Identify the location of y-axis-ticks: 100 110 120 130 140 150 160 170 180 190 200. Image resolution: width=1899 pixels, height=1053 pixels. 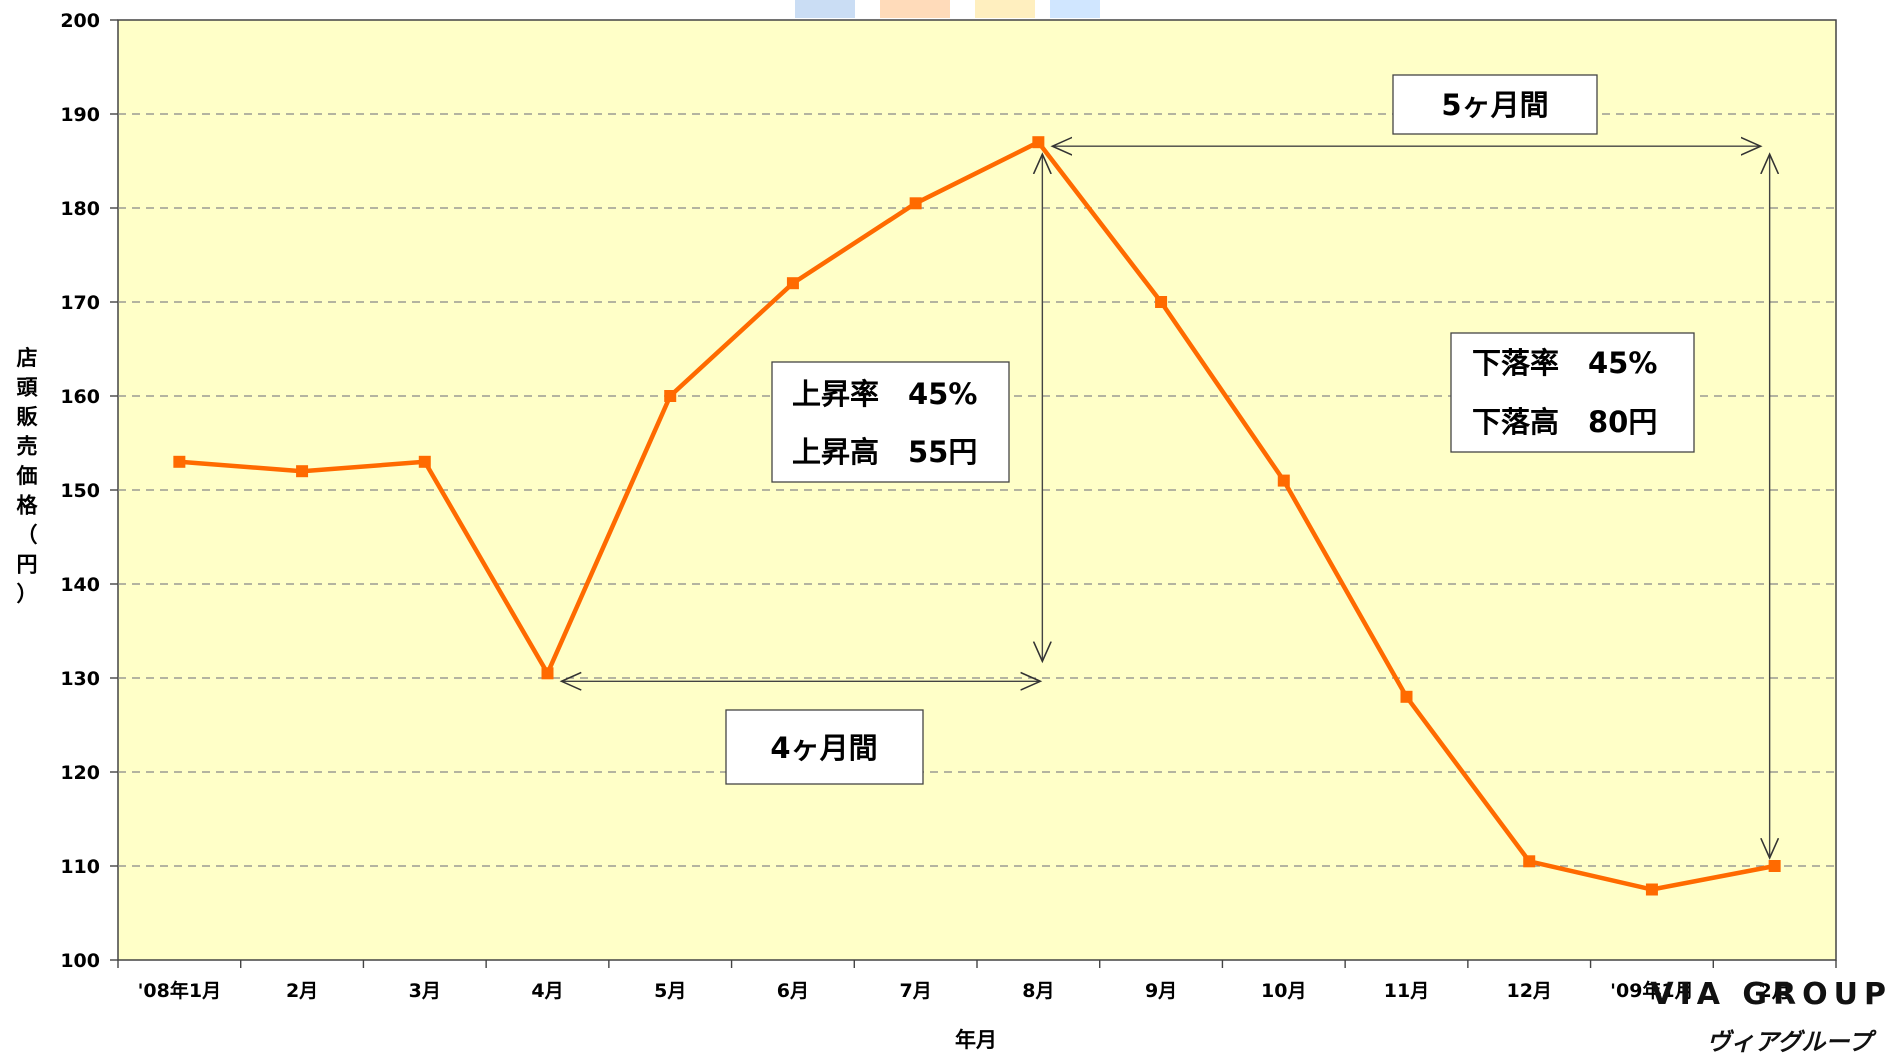
(89, 491).